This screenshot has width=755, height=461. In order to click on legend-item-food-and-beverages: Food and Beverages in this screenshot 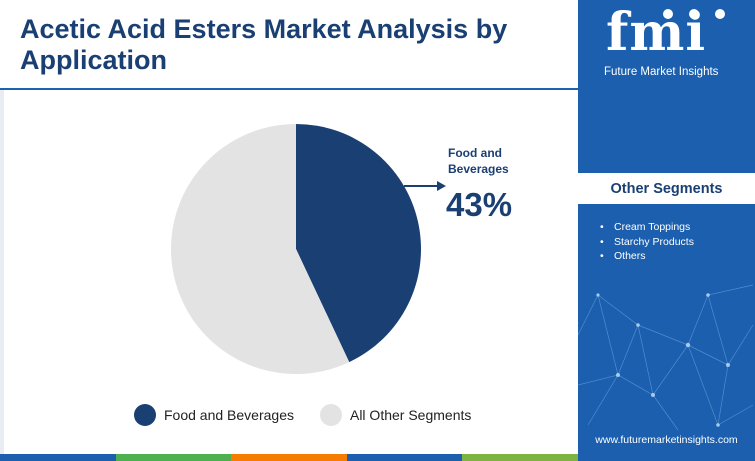, I will do `click(214, 415)`.